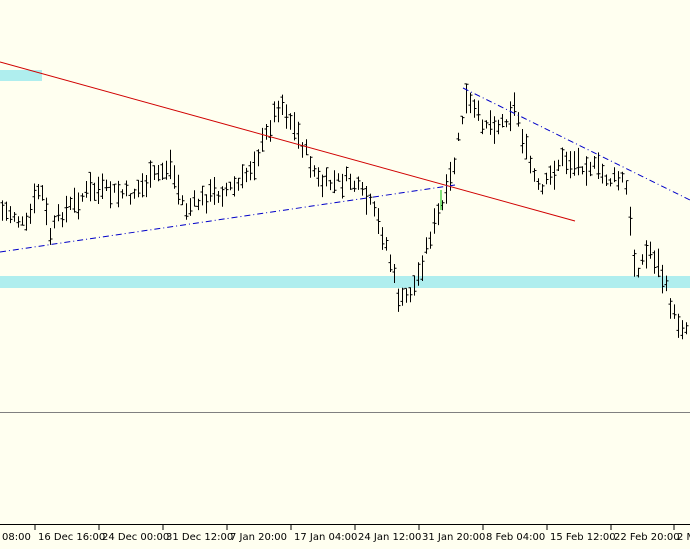 The height and width of the screenshot is (549, 690). What do you see at coordinates (325, 537) in the screenshot?
I see `x-tick-label: 17 Jan 04:00` at bounding box center [325, 537].